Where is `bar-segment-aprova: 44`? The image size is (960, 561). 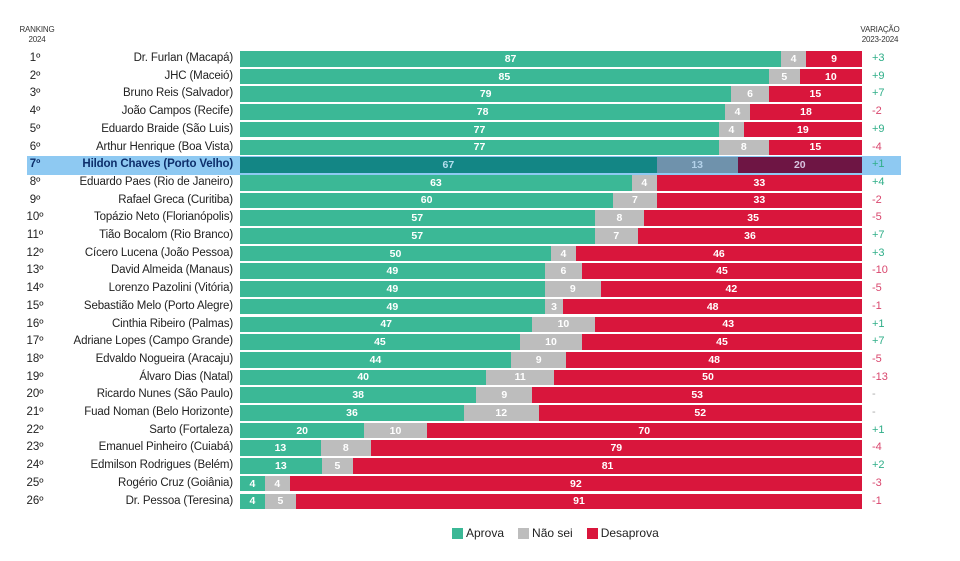
bar-segment-aprova: 44 is located at coordinates (375, 359).